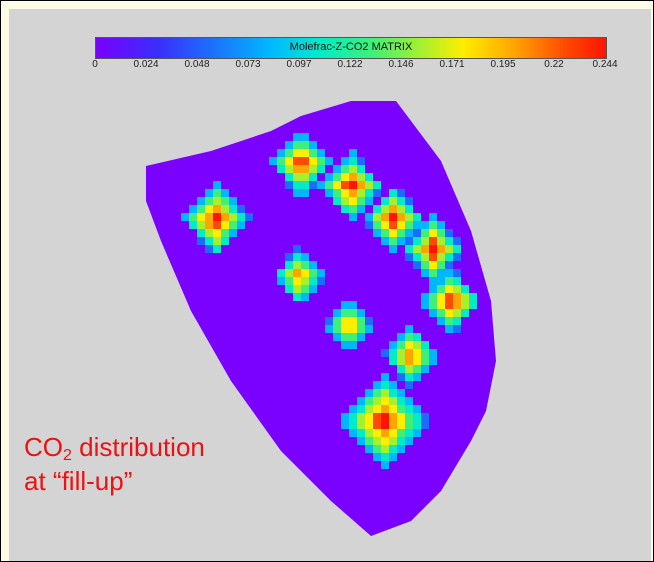  Describe the element at coordinates (95, 64) in the screenshot. I see `colorbar-tick-label: 0` at that location.